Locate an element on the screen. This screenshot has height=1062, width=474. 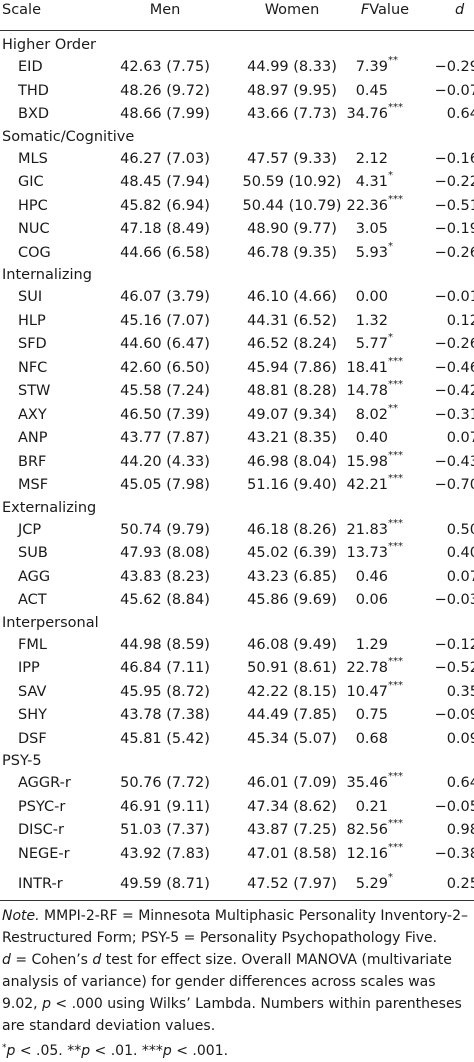
f-cell: 34.76 is located at coordinates (367, 114).